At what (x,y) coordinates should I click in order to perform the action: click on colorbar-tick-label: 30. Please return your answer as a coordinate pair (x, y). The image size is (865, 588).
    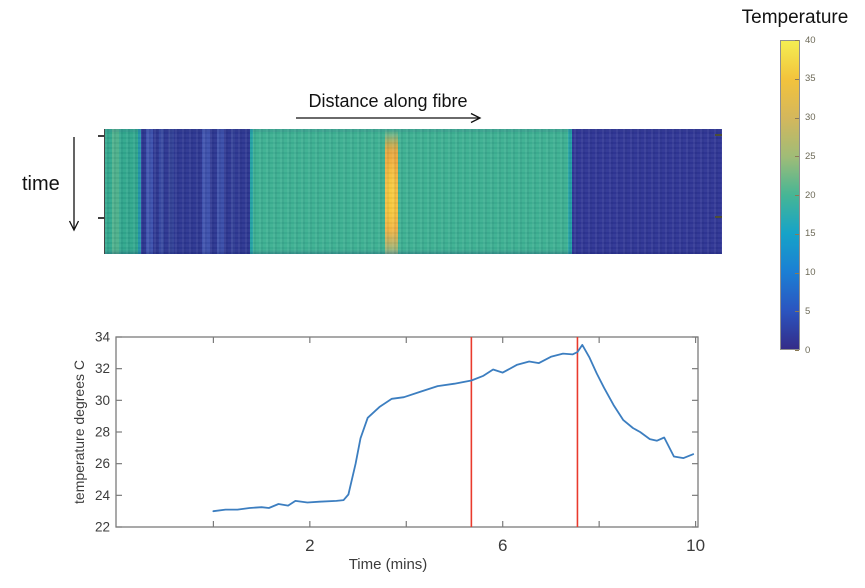
    Looking at the image, I should click on (810, 117).